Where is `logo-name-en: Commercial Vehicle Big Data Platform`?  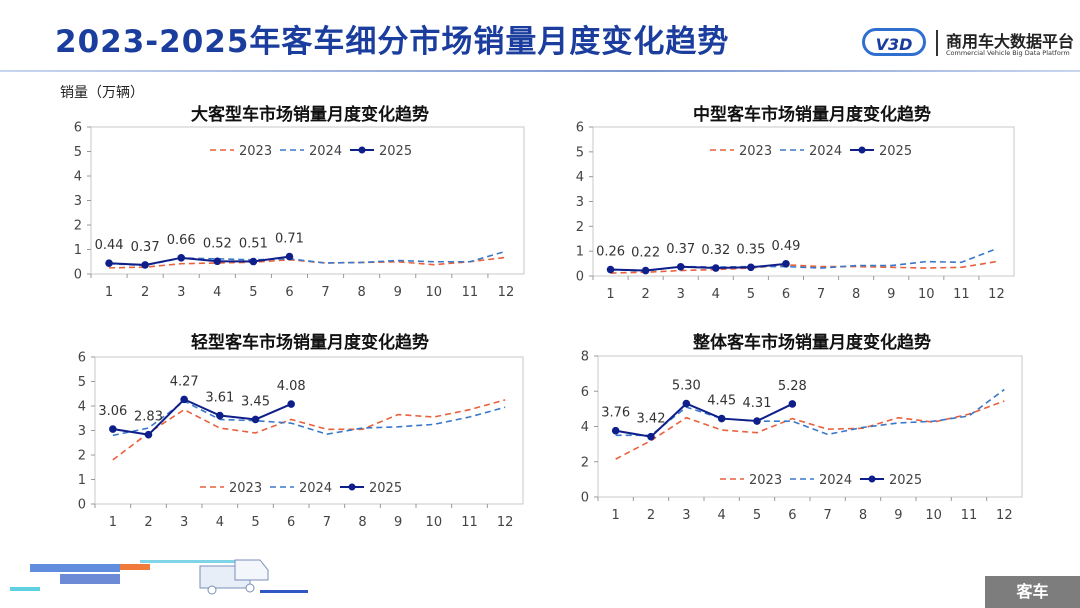
logo-name-en: Commercial Vehicle Big Data Platform is located at coordinates (1008, 53).